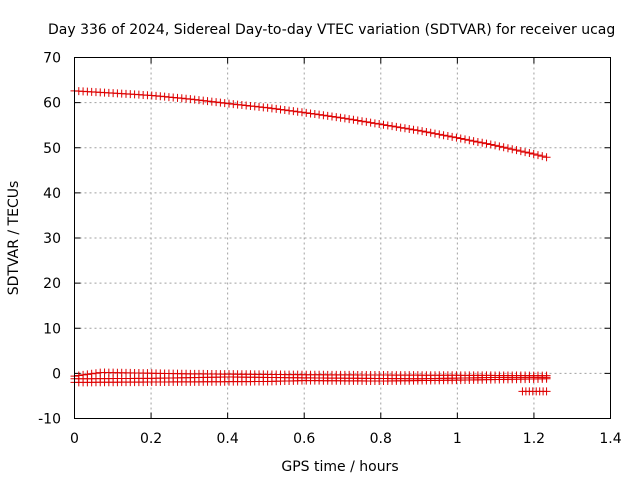  What do you see at coordinates (457, 439) in the screenshot?
I see `x-tick-label: 1` at bounding box center [457, 439].